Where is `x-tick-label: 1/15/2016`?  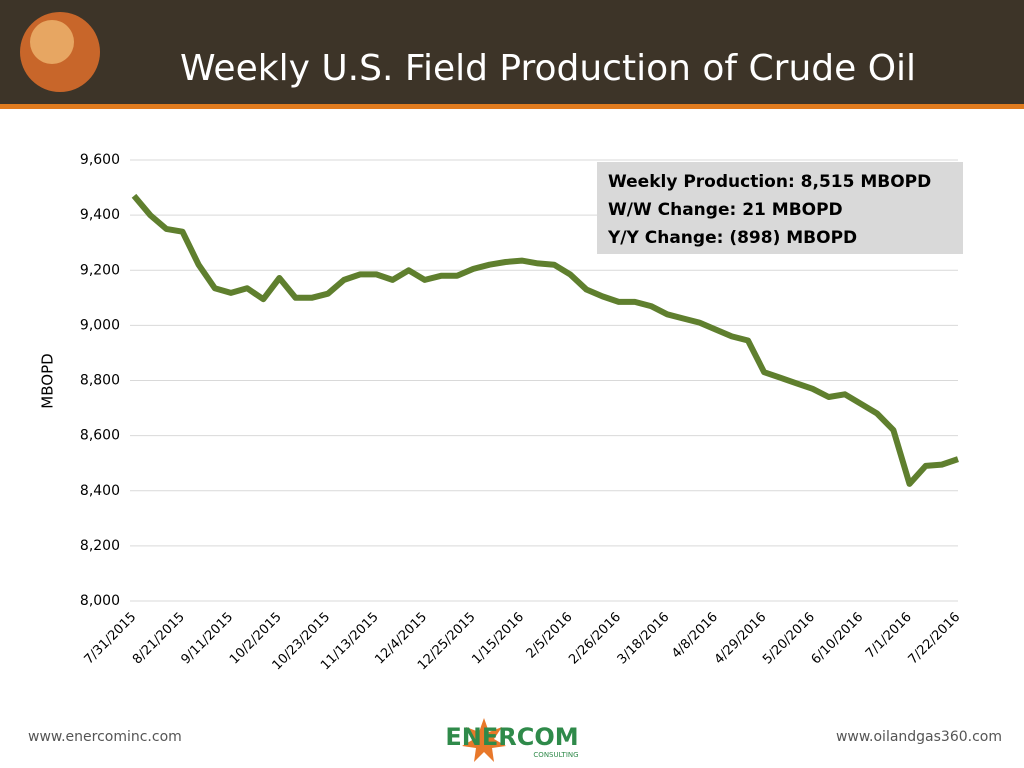
x-tick-label: 1/15/2016 is located at coordinates (498, 639).